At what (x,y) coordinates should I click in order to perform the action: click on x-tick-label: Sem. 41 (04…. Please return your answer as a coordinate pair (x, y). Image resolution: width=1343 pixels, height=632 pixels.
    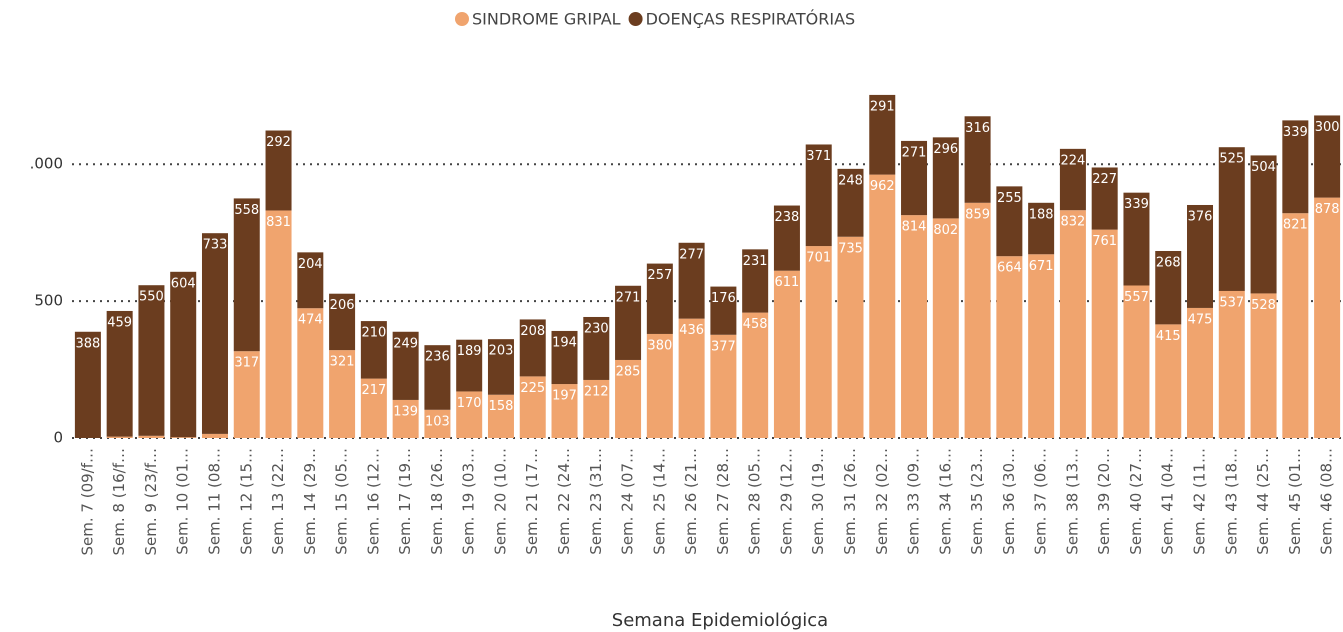
    Looking at the image, I should click on (1168, 501).